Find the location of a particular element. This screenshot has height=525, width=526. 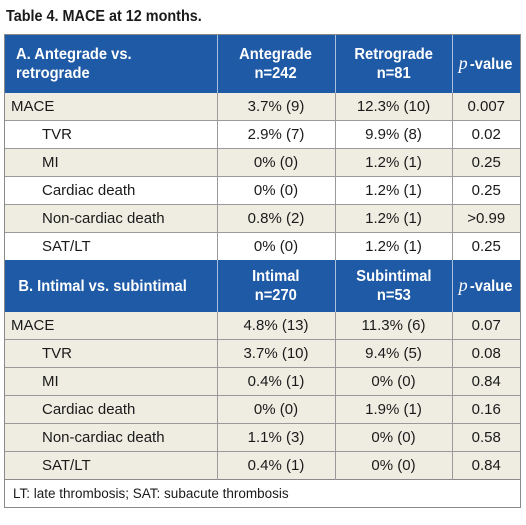

antegrade-value: 2.9% (7) is located at coordinates (276, 134).